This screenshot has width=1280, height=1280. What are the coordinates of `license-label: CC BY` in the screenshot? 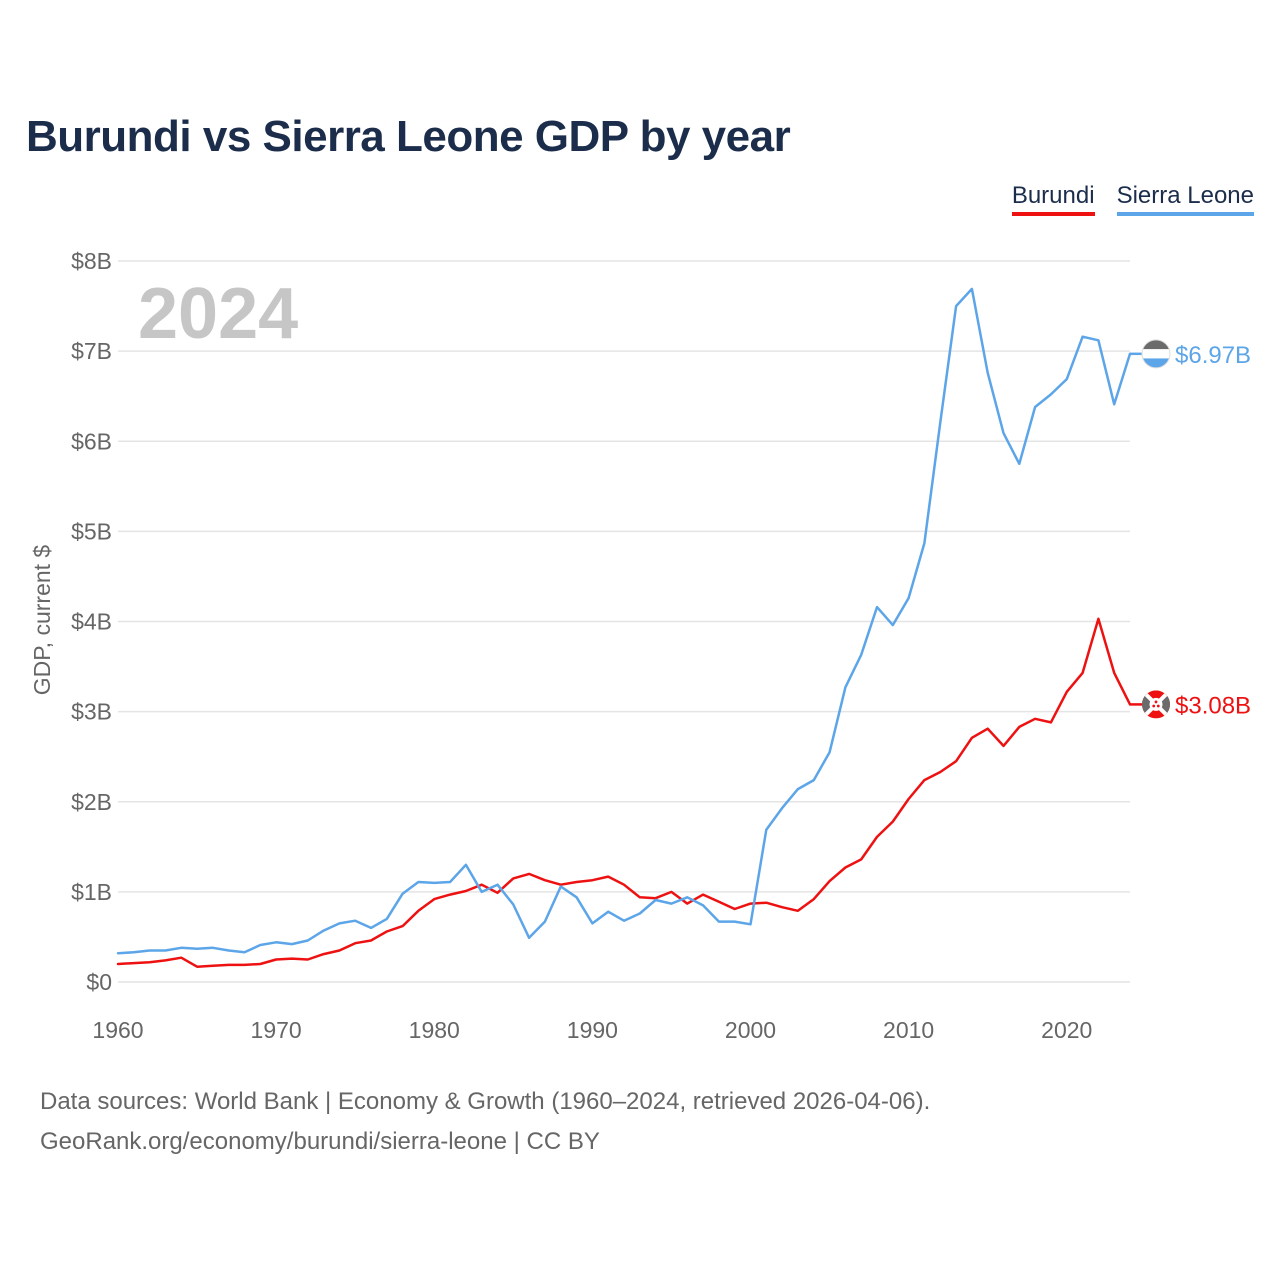 It's located at (563, 1141).